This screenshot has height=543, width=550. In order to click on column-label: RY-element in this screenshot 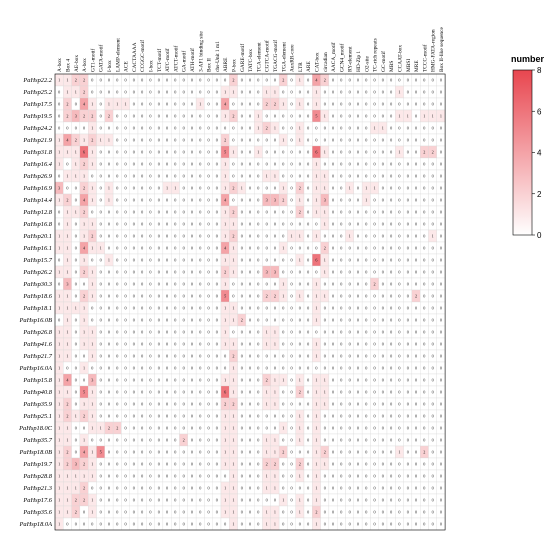, I will do `click(351, 59)`.